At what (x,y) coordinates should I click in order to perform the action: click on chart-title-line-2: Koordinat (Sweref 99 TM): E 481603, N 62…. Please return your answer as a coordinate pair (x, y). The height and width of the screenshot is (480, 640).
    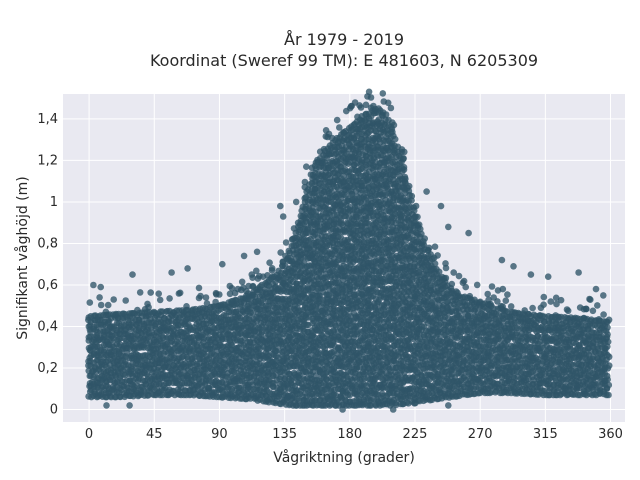
    Looking at the image, I should click on (344, 60).